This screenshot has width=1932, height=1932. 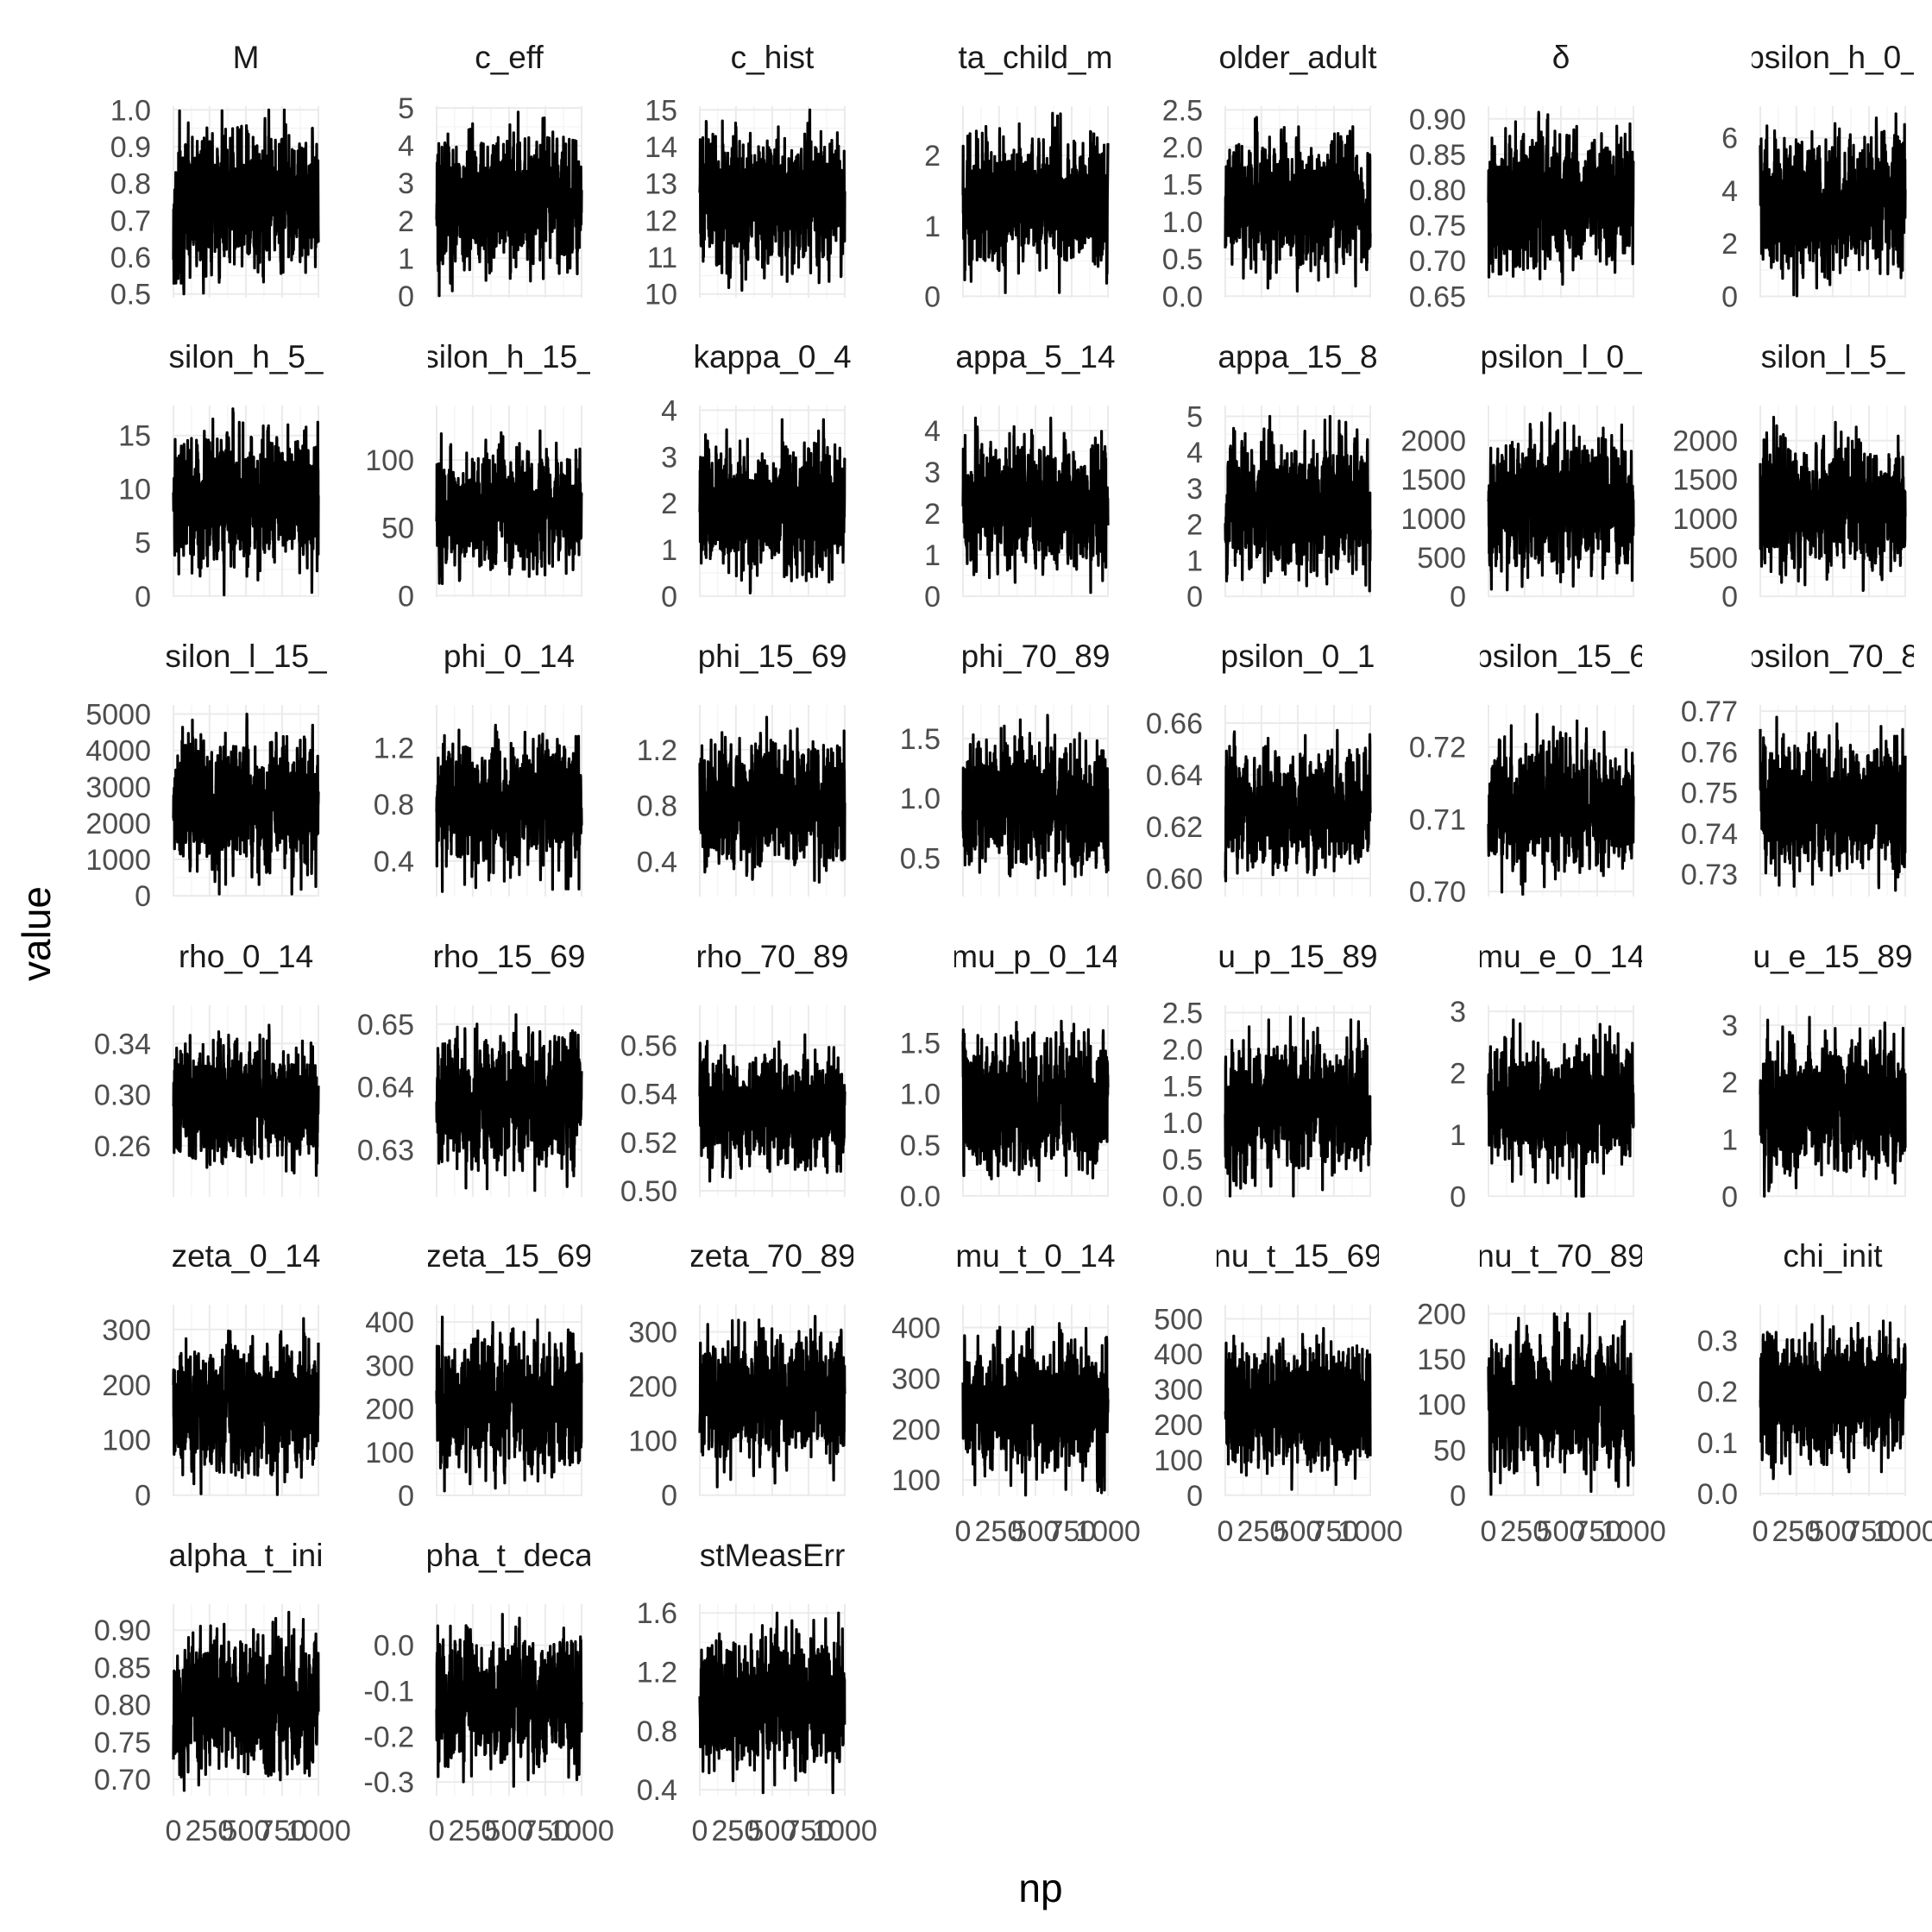 What do you see at coordinates (211, 1375) in the screenshot?
I see `facet-panel: 0 100 200 300 zeta_0_14` at bounding box center [211, 1375].